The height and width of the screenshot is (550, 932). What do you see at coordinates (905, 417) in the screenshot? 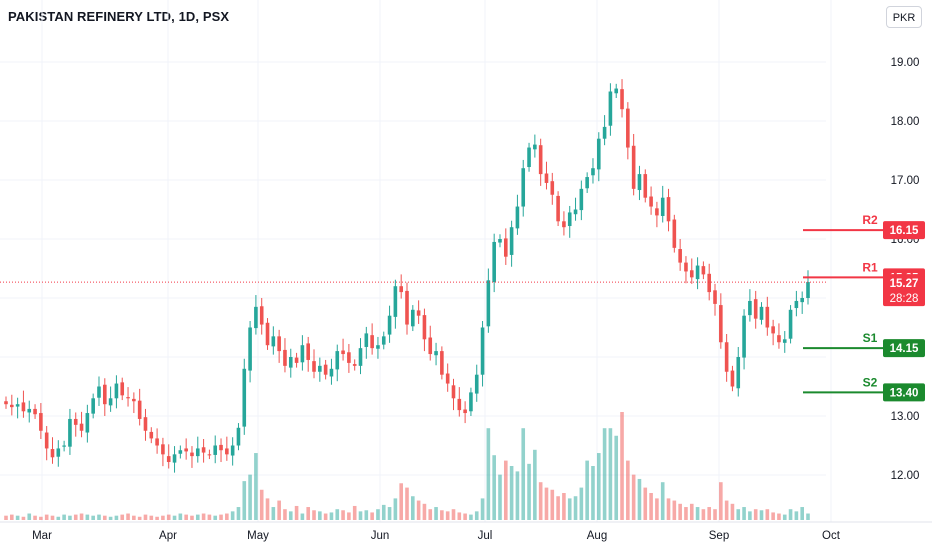
I see `price-tick-label: 13.00` at bounding box center [905, 417].